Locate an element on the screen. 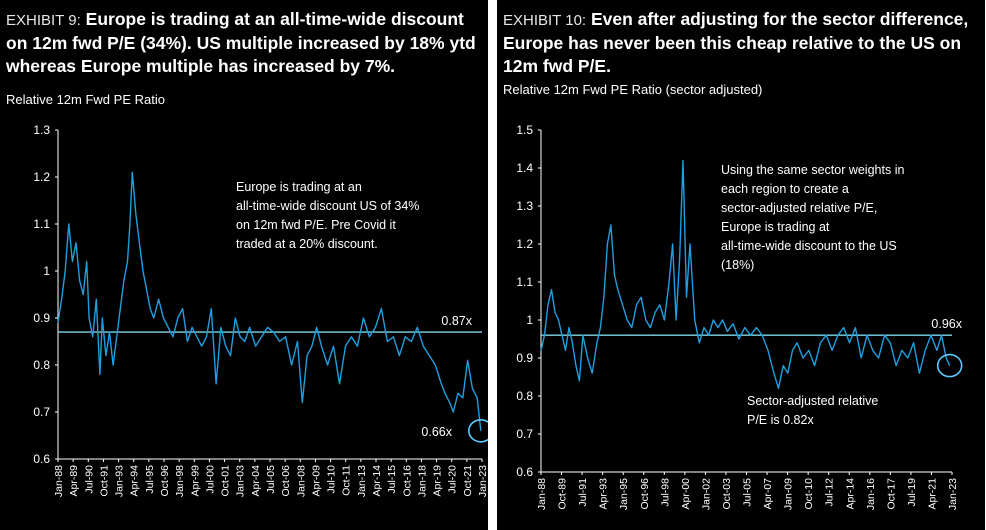 This screenshot has width=986, height=530. x-tick-label-left: Apr-14 is located at coordinates (377, 481).